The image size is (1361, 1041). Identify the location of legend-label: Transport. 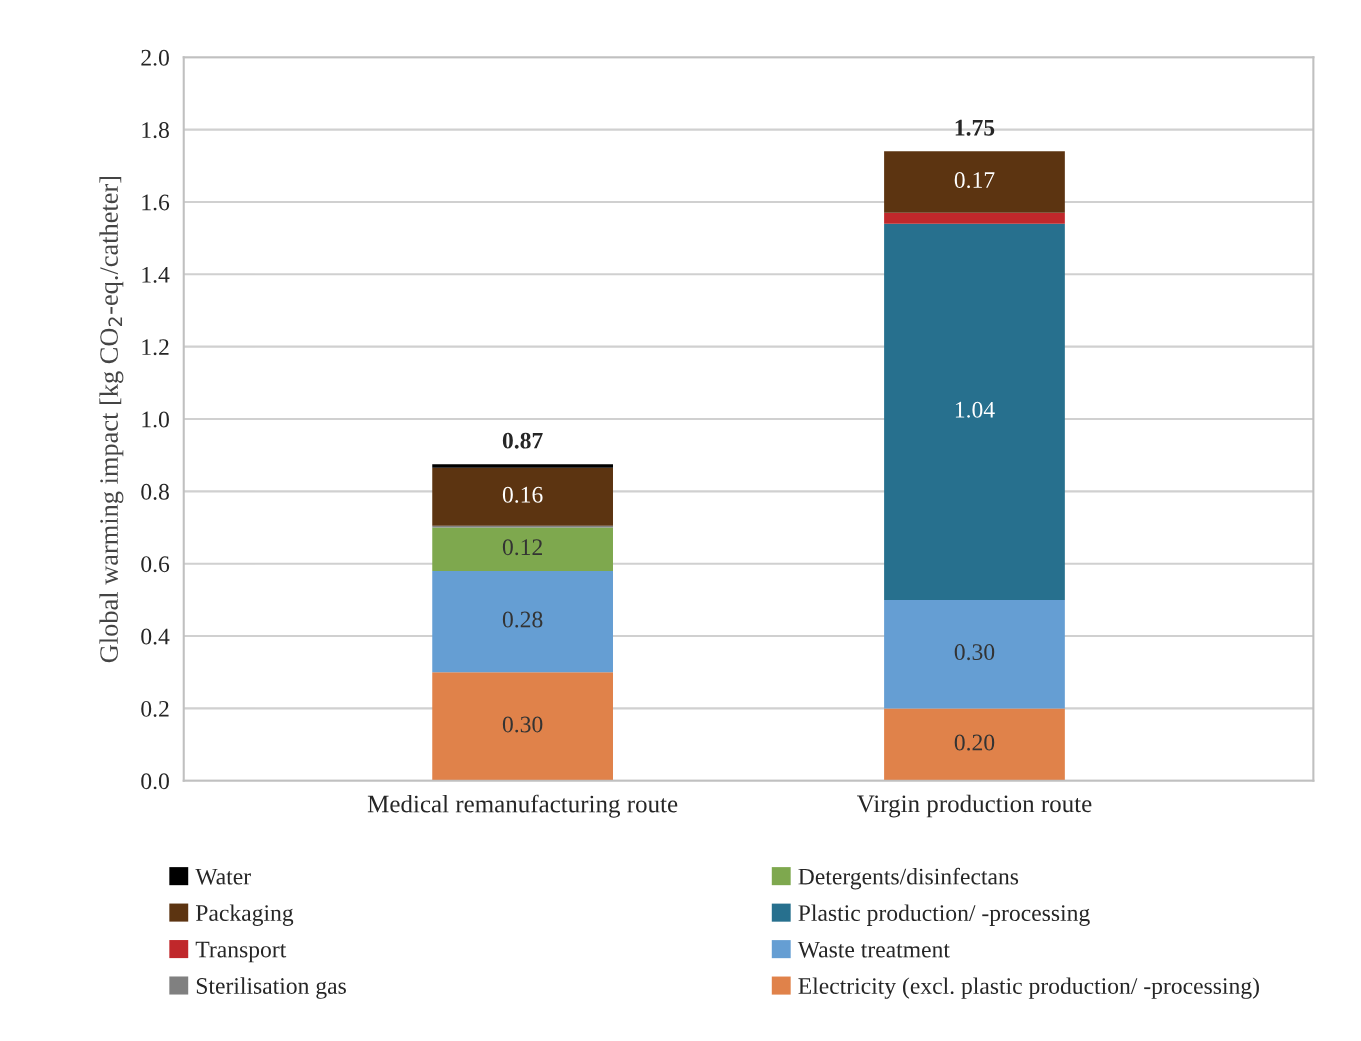
(241, 952).